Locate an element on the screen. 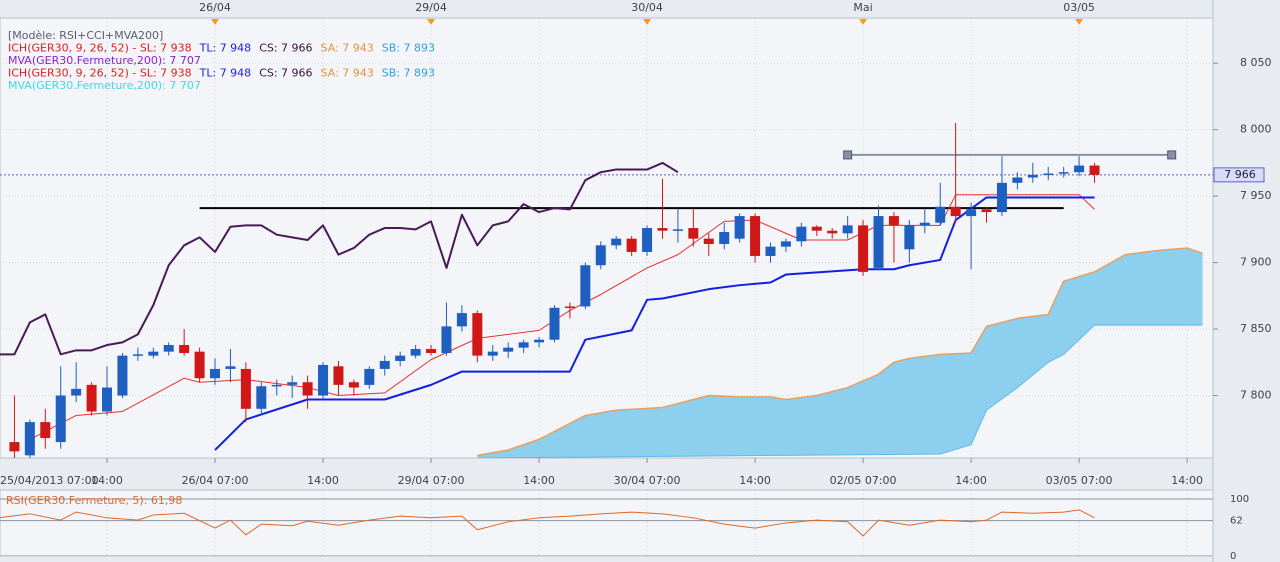 Image resolution: width=1280 pixels, height=562 pixels. y-tick-label: 7 850 is located at coordinates (1256, 328).